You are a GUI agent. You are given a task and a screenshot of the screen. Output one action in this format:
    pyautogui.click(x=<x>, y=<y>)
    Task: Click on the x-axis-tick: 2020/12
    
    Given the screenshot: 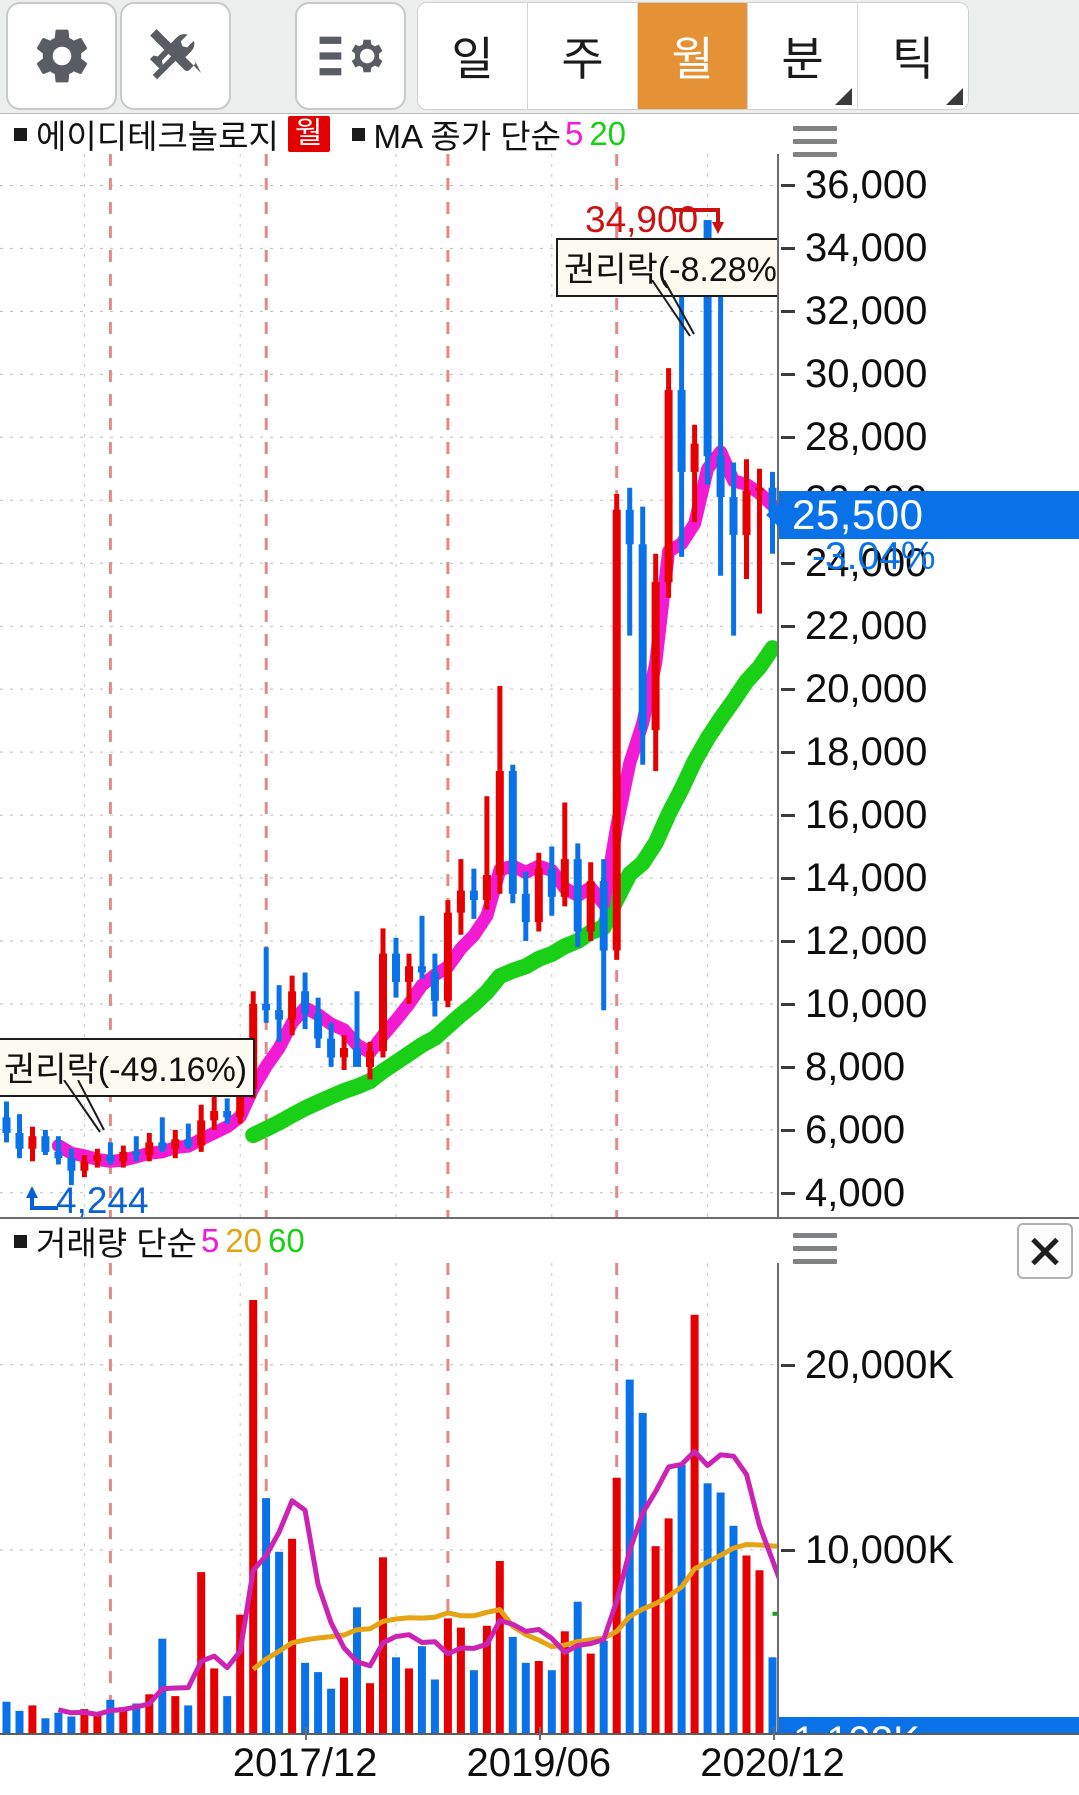 What is the action you would take?
    pyautogui.click(x=773, y=1756)
    